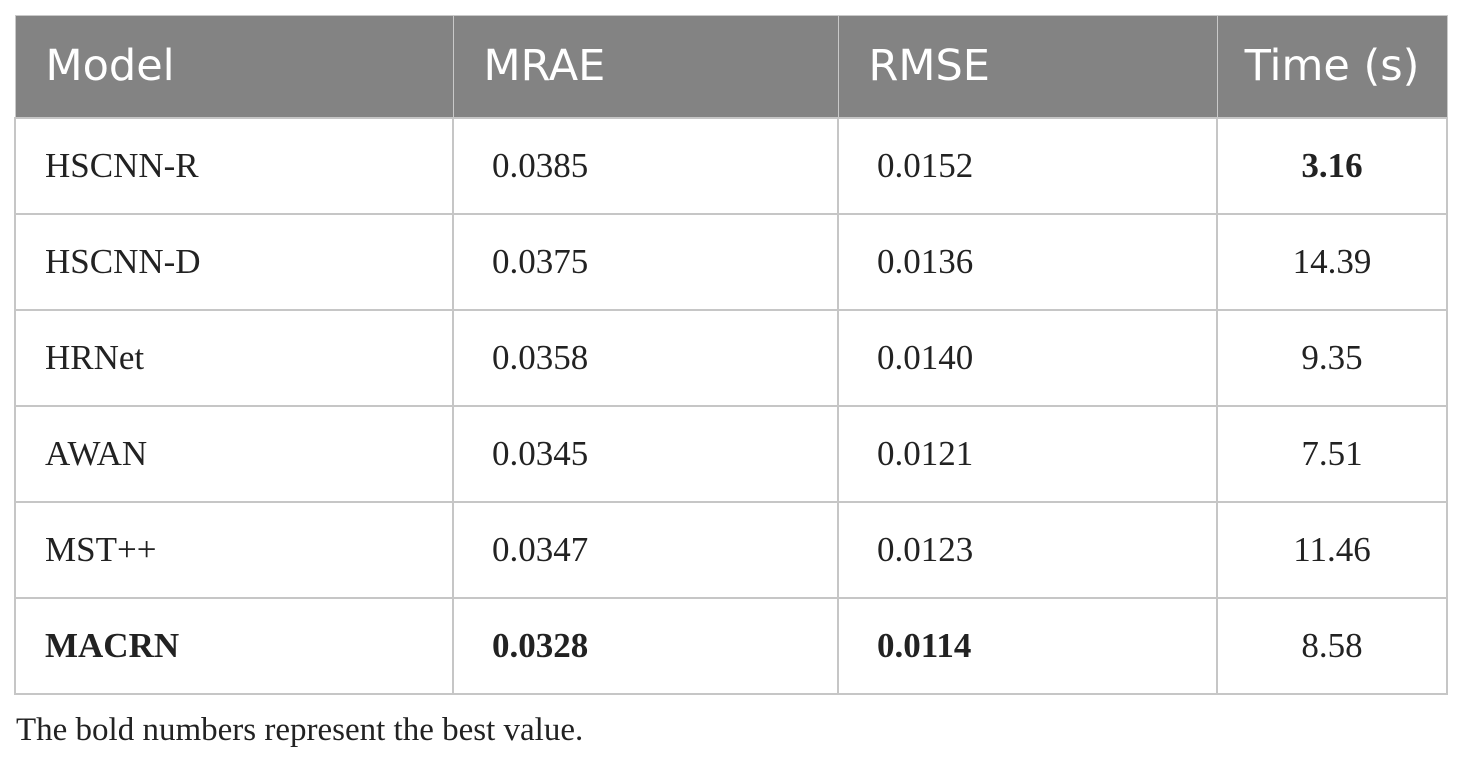 The image size is (1460, 766). I want to click on table-row: HSCNN-R 0.0385 0.0152 3.16, so click(731, 165).